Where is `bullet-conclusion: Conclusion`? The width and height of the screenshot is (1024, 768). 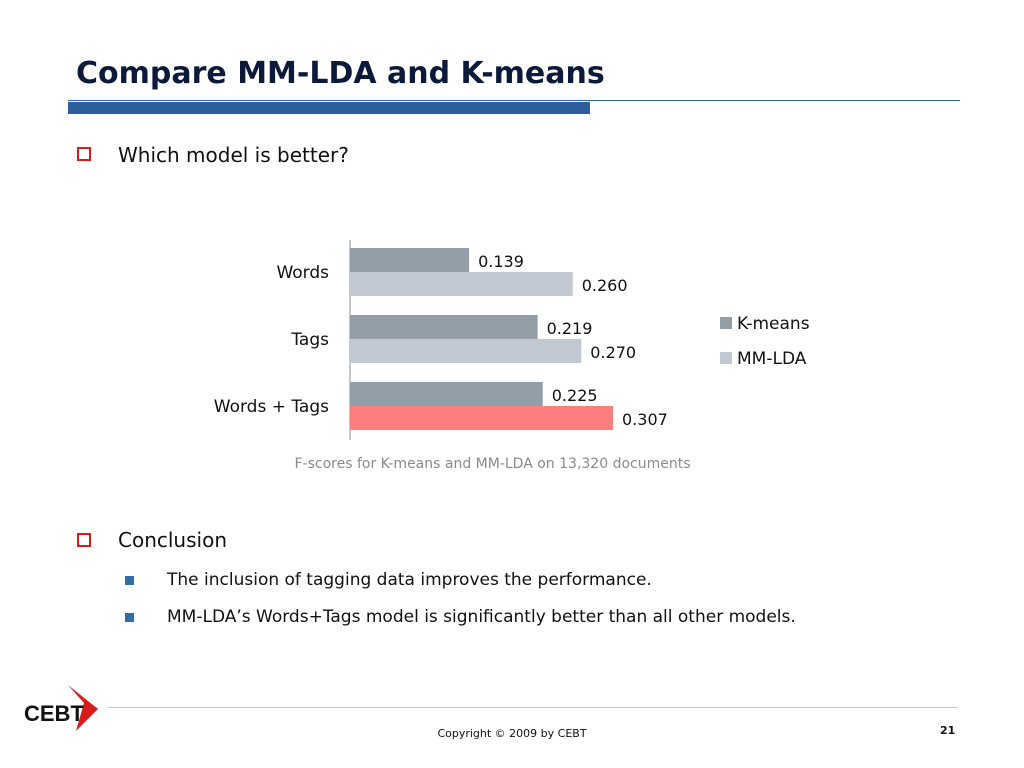 bullet-conclusion: Conclusion is located at coordinates (172, 540).